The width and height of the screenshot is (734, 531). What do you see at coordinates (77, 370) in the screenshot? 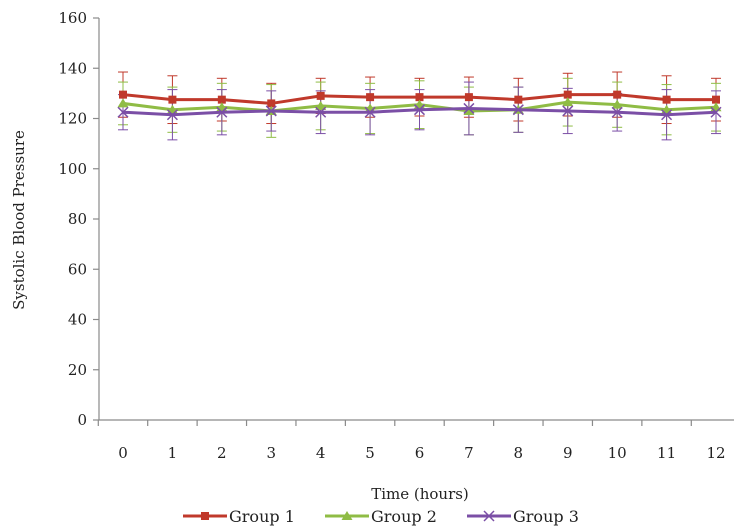
I see `y-tick-label: 20` at bounding box center [77, 370].